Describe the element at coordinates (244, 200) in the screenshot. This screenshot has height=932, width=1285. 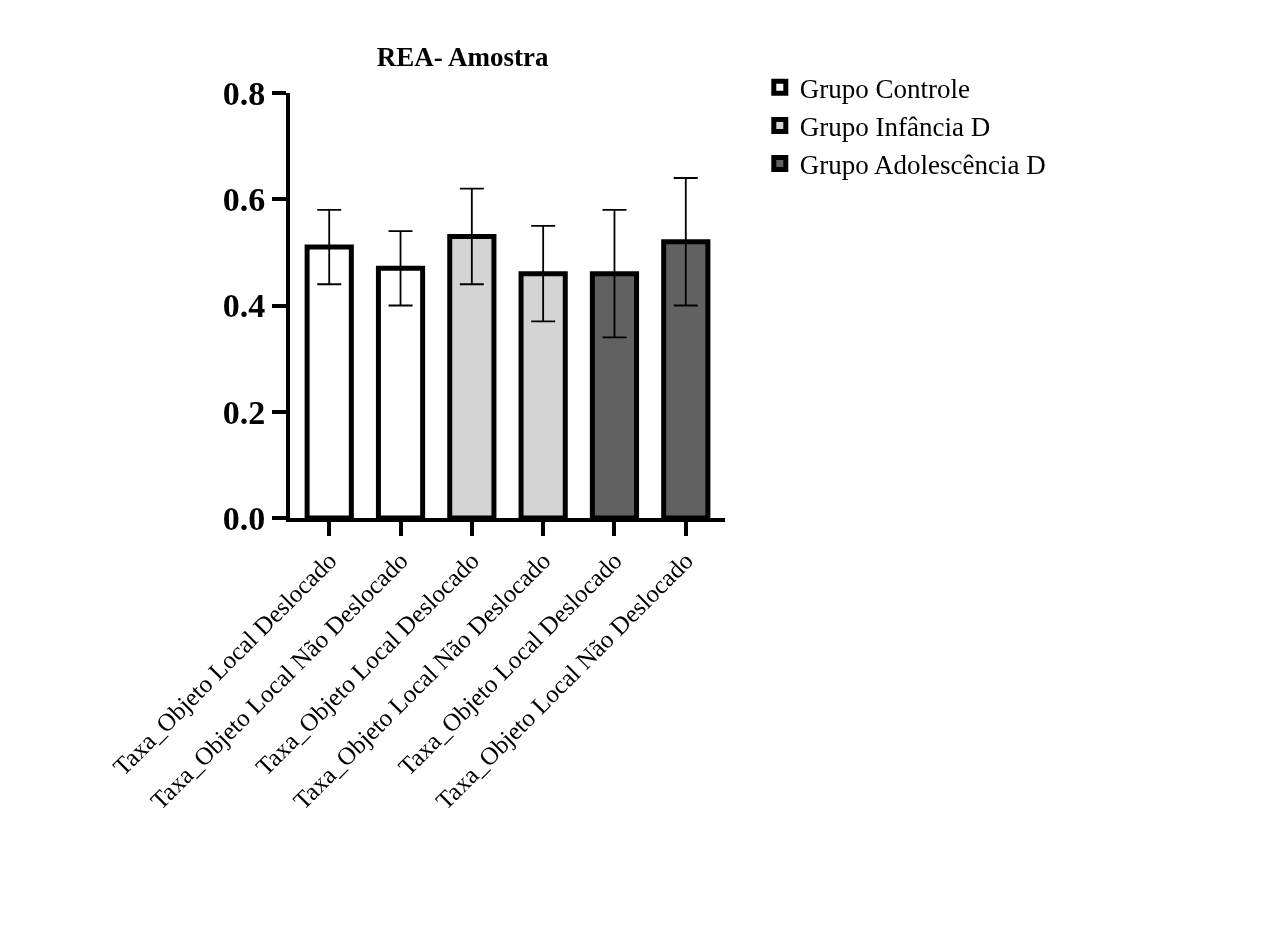
I see `y-tick-label: 0.6` at that location.